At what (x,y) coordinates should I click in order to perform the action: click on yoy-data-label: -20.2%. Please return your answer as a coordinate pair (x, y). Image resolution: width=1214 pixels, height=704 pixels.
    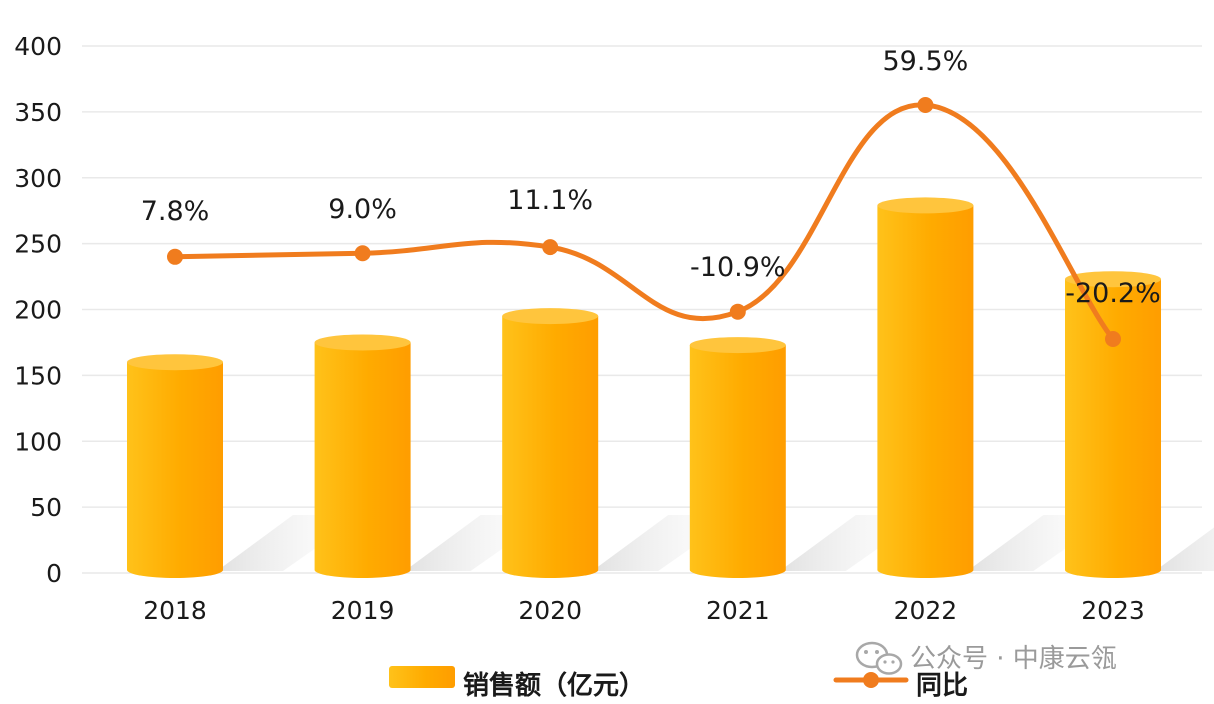
    Looking at the image, I should click on (1113, 293).